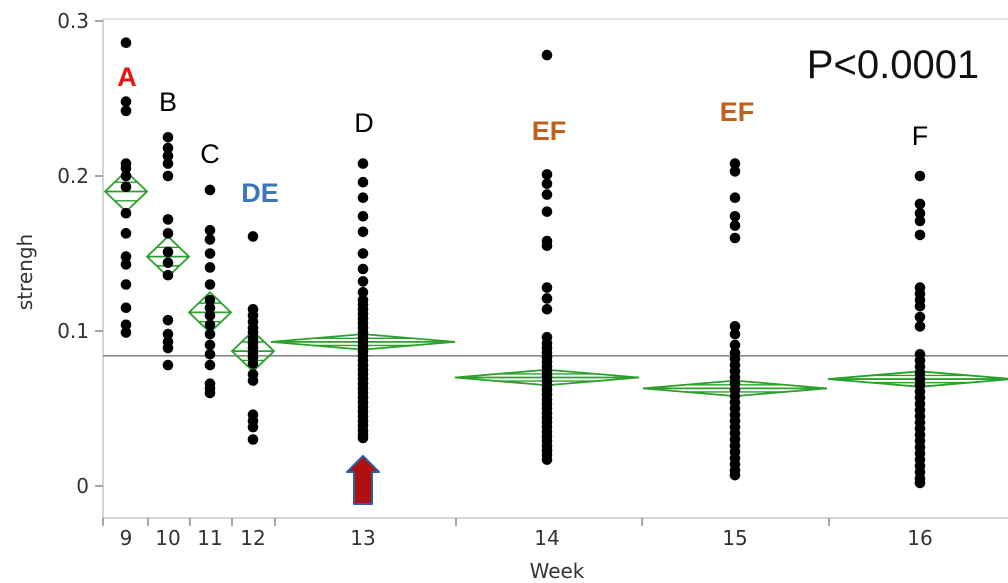 The image size is (1008, 583). I want to click on p-value-annotation: P<0.0001, so click(893, 65).